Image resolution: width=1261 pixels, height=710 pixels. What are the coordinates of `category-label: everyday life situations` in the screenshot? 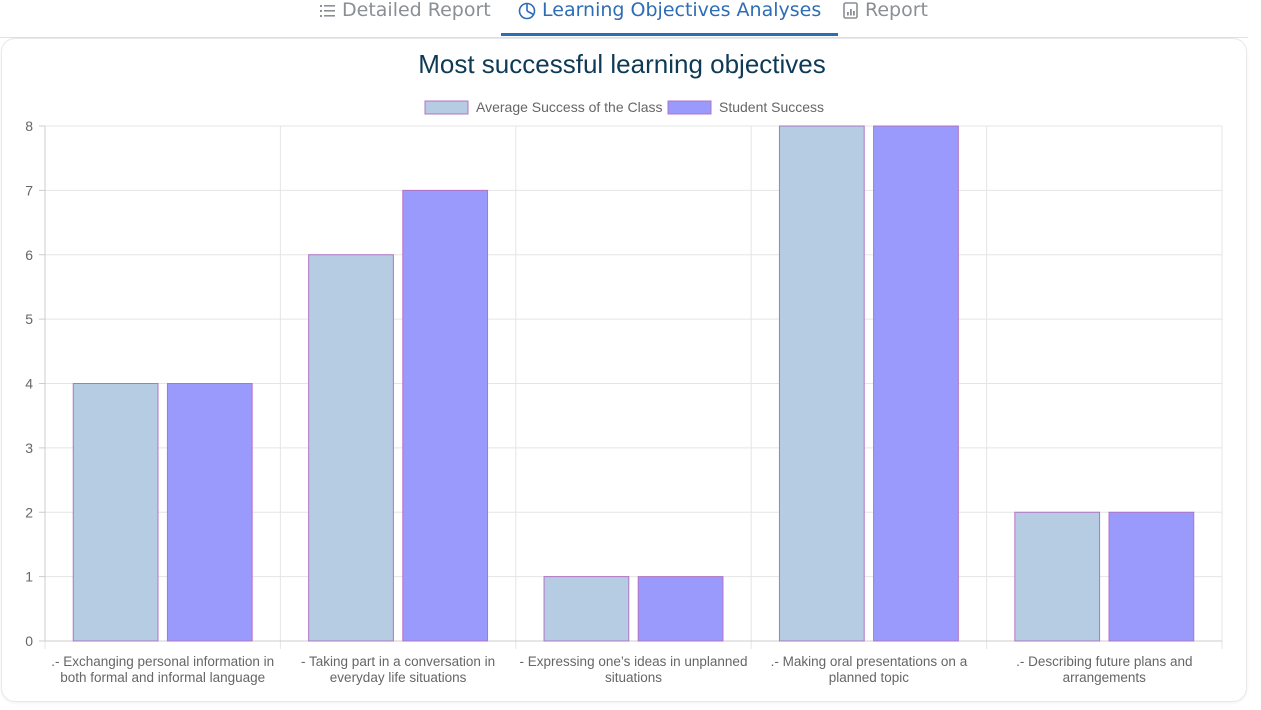 It's located at (398, 677).